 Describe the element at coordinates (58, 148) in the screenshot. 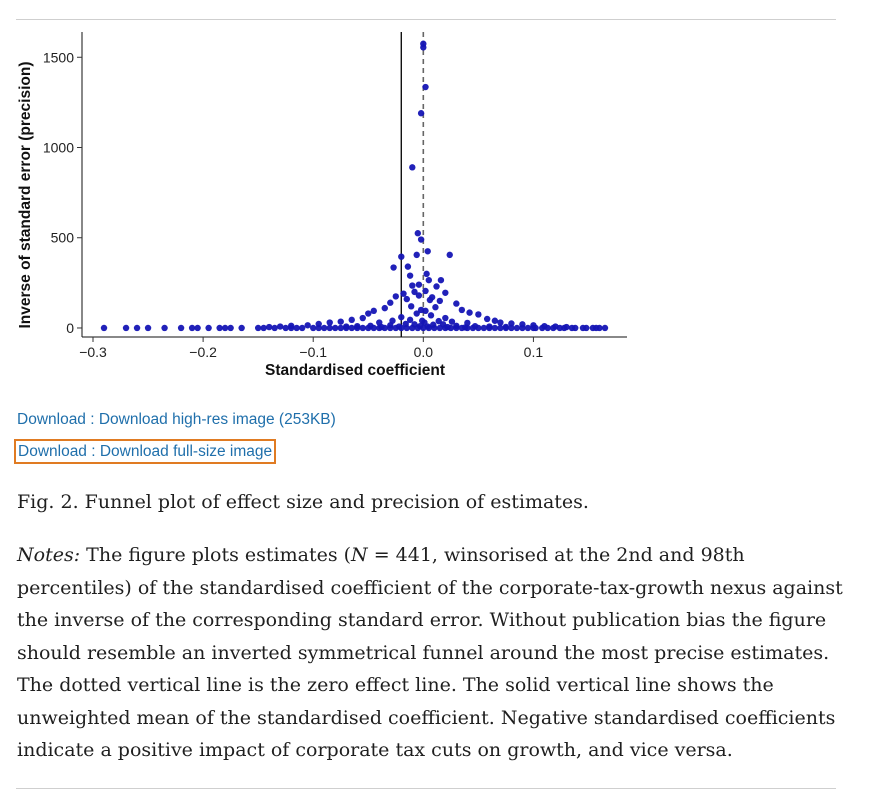

I see `y-tick-label: 1000` at that location.